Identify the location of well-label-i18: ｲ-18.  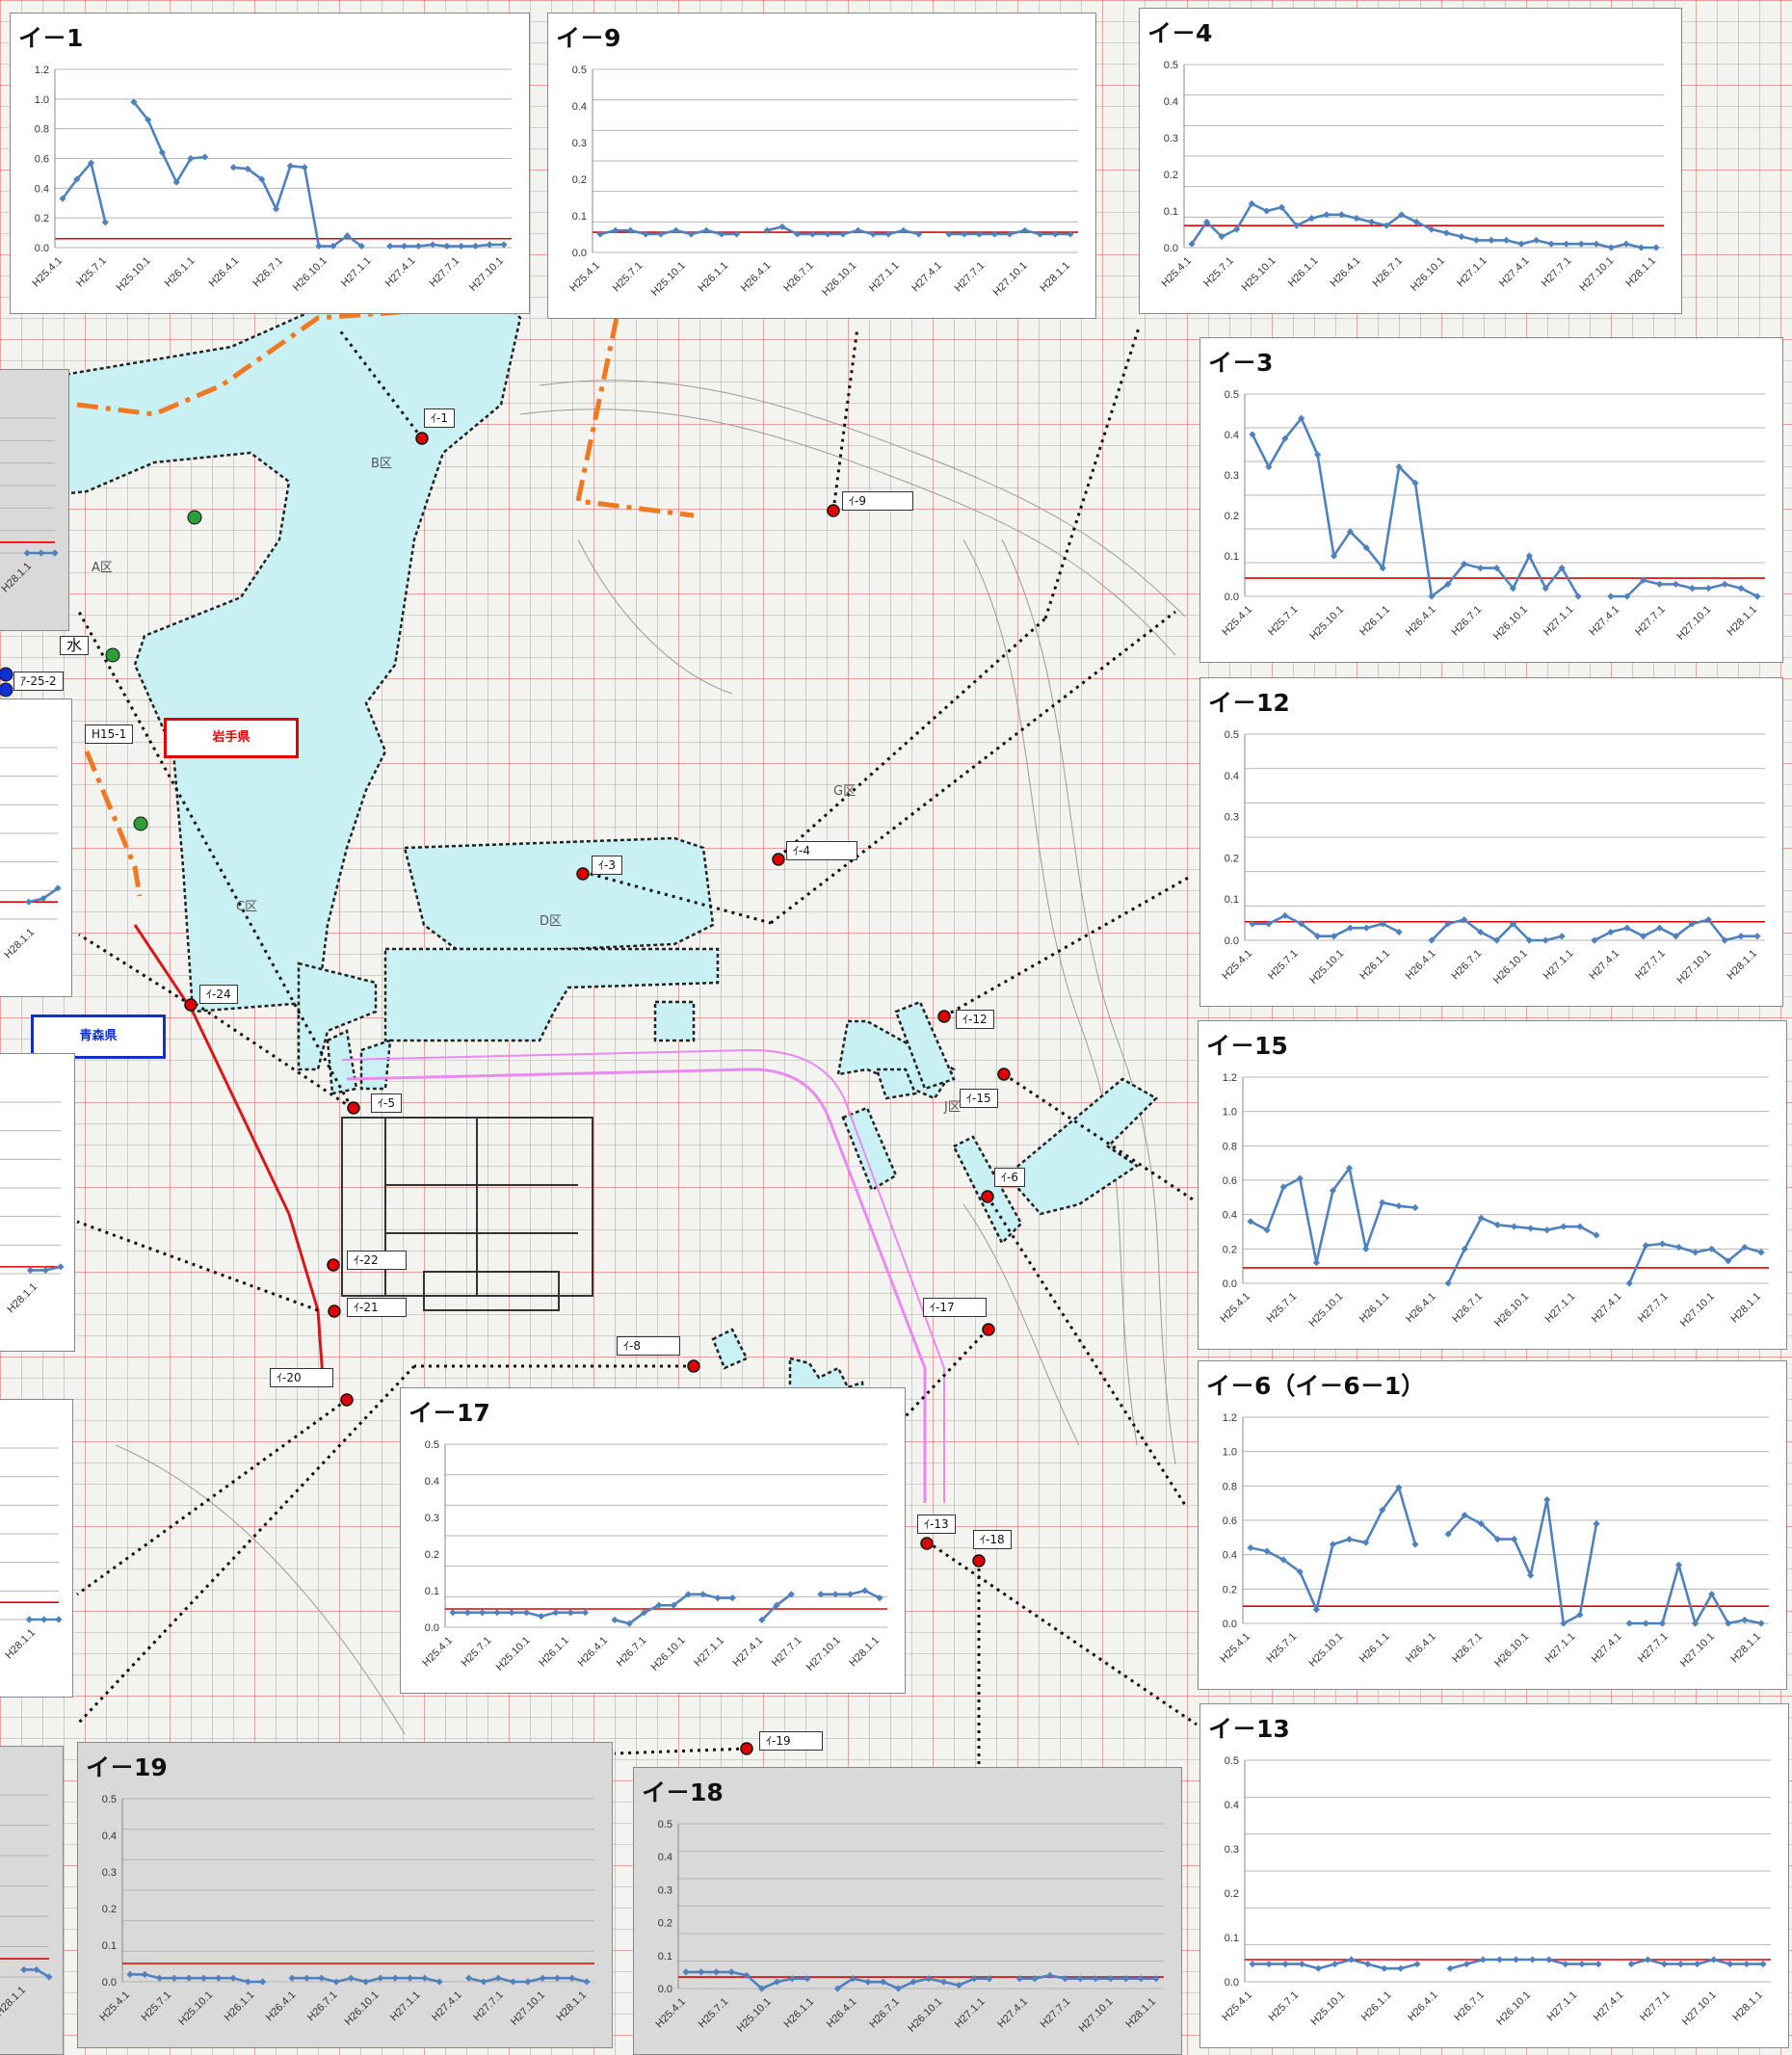
(993, 1539).